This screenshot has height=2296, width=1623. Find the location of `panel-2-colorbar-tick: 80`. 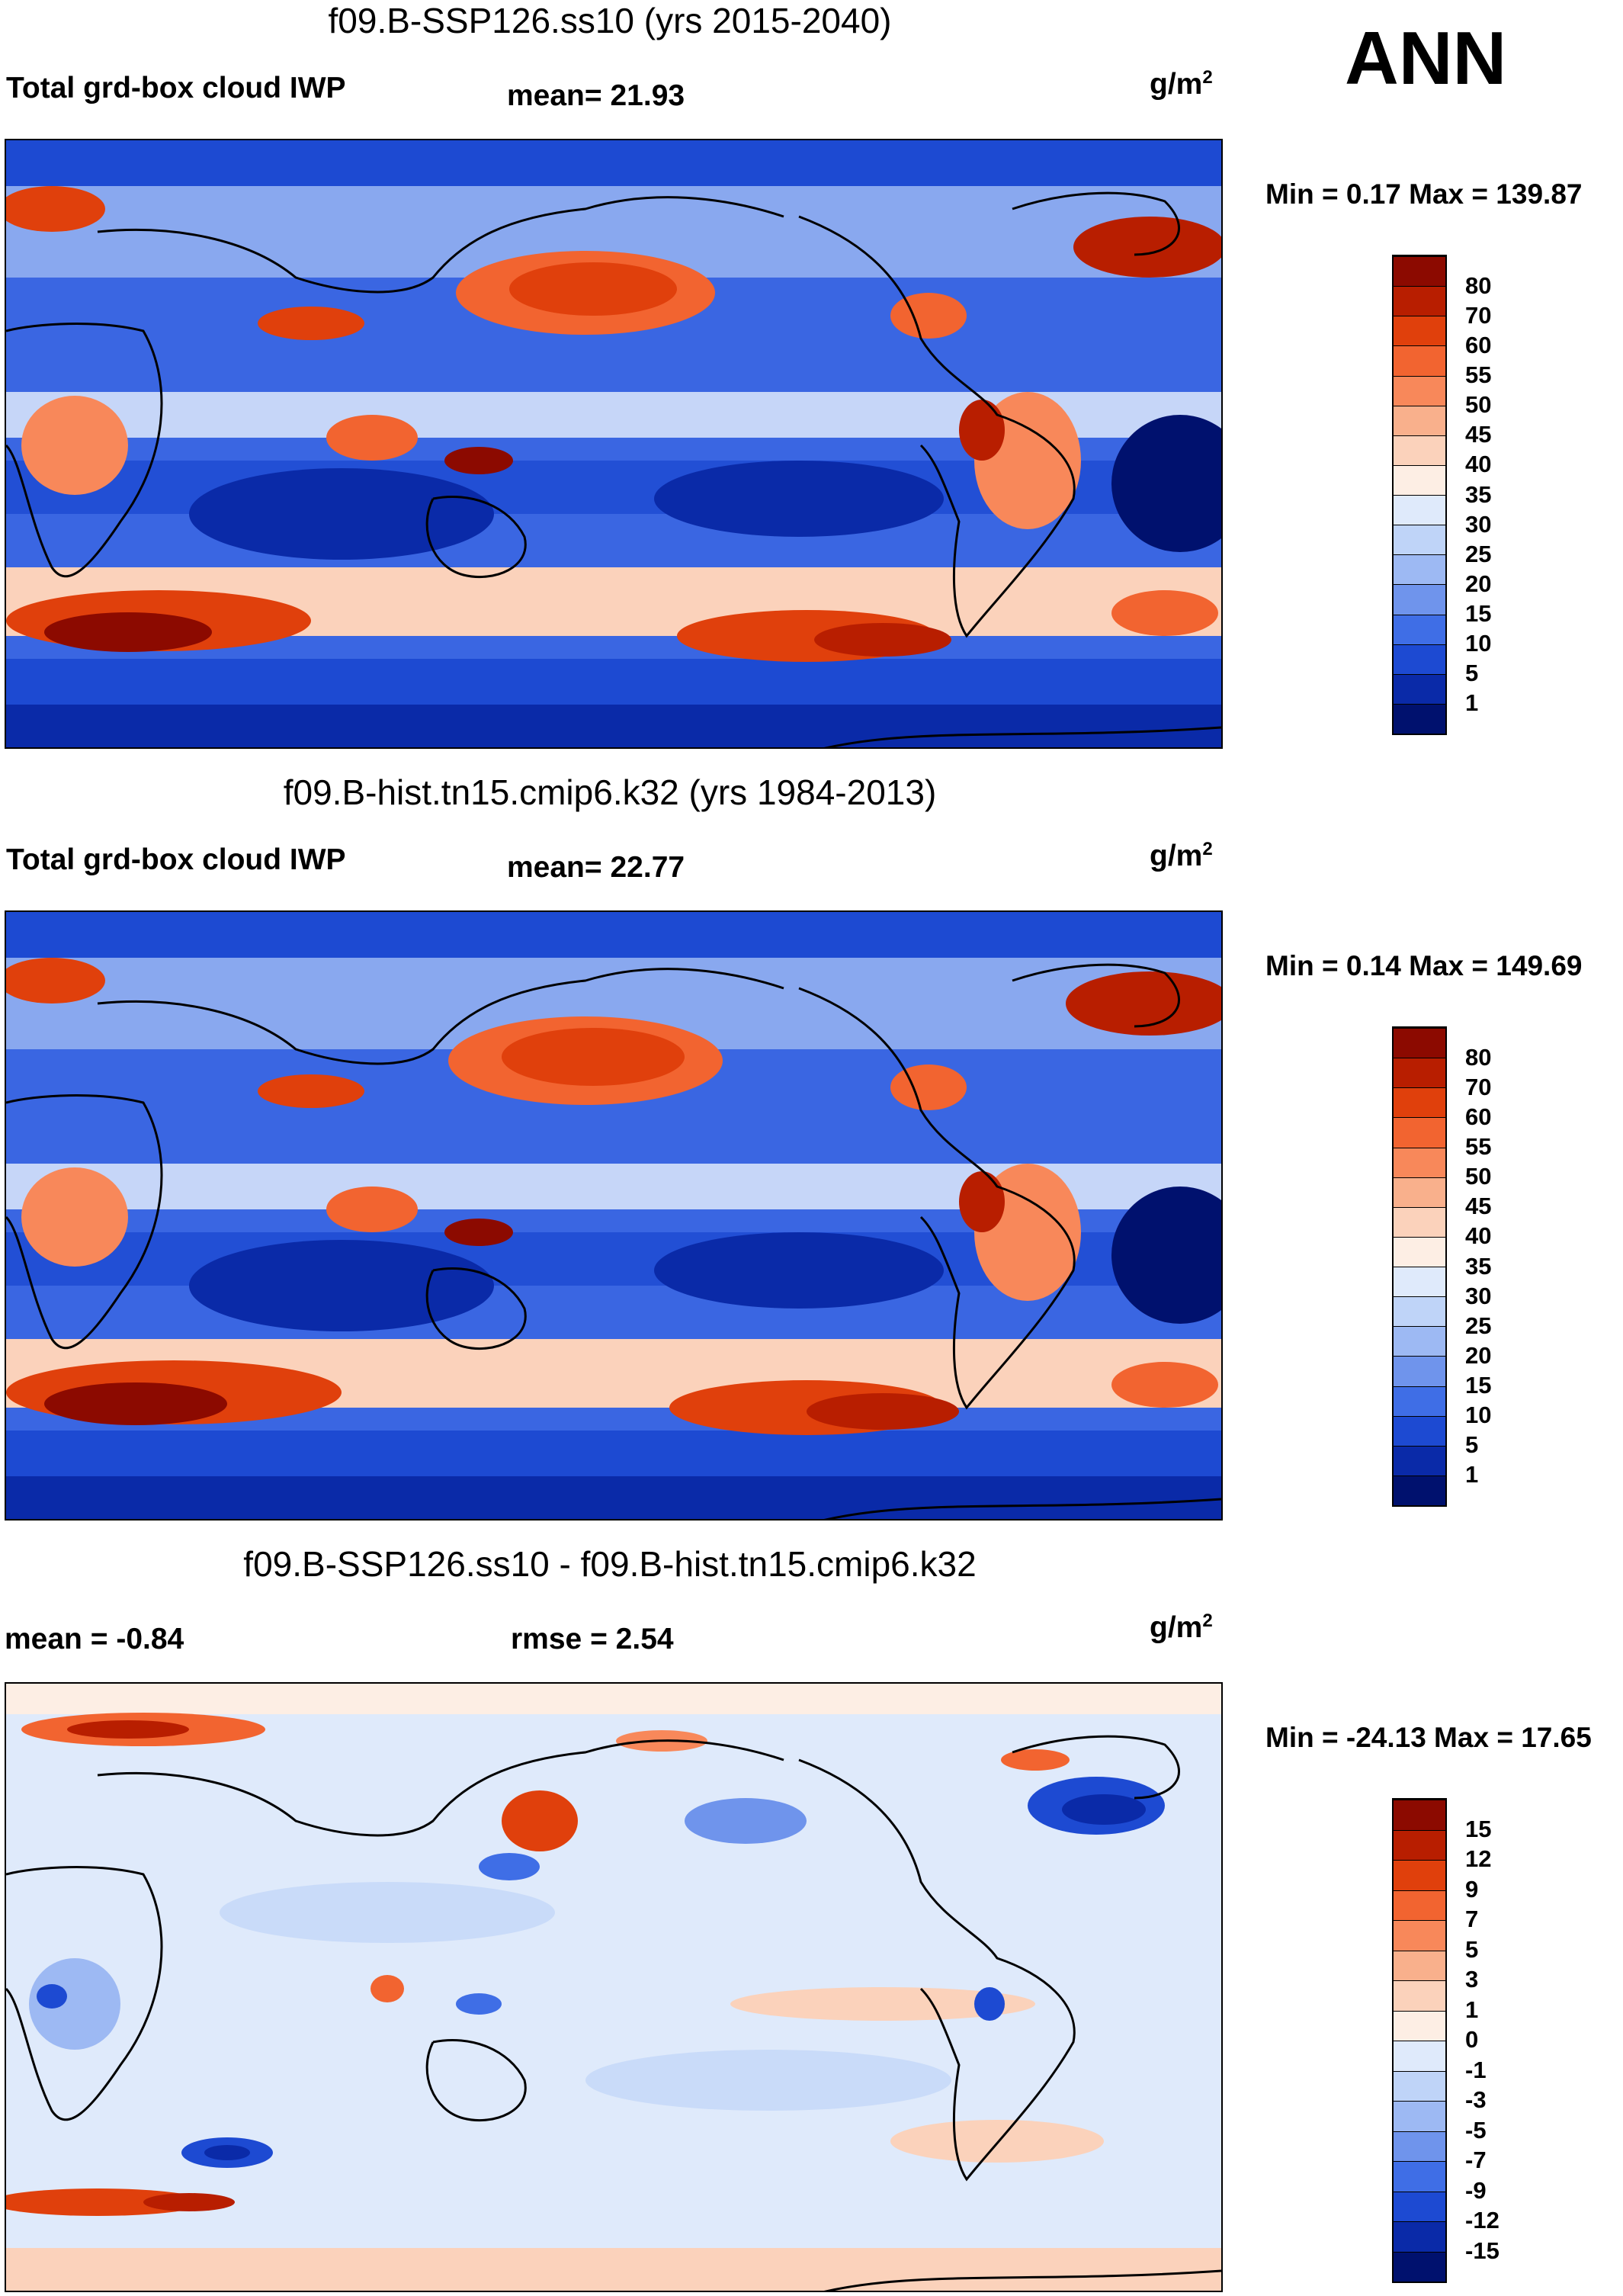

panel-2-colorbar-tick: 80 is located at coordinates (1478, 1057).